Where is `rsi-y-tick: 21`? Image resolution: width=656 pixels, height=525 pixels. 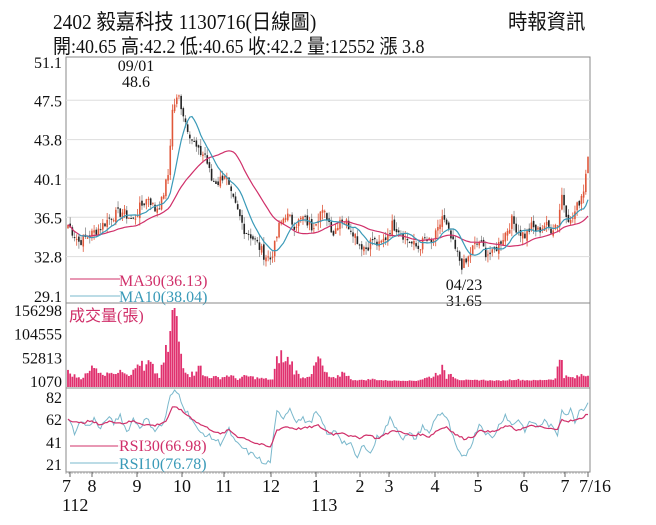 rsi-y-tick: 21 is located at coordinates (54, 465).